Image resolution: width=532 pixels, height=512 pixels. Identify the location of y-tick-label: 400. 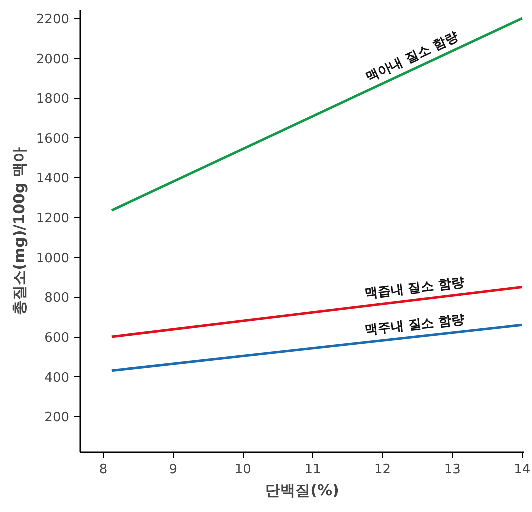
(57, 378).